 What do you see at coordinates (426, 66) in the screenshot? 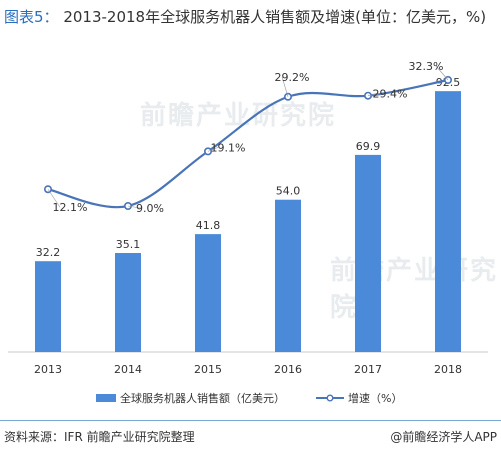
I see `growth-label-2018: 32.3%` at bounding box center [426, 66].